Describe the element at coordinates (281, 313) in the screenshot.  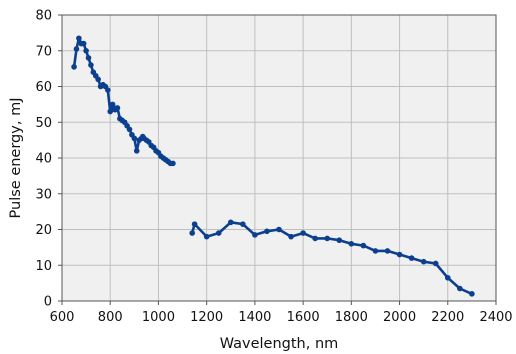
I see `x-axis-ticks: 600 800 1000 1200 1400 1600 1800 2000 2200 2400` at that location.